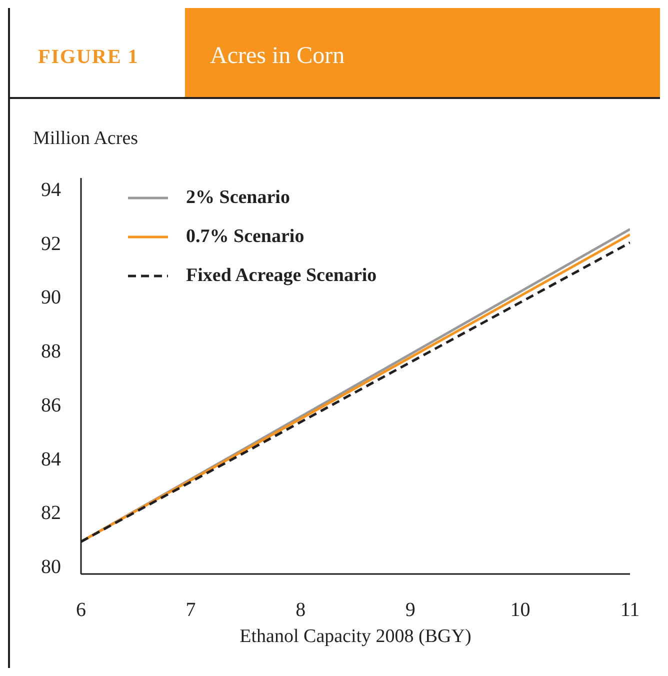 The width and height of the screenshot is (668, 676). What do you see at coordinates (301, 610) in the screenshot?
I see `x-tick-label: 8` at bounding box center [301, 610].